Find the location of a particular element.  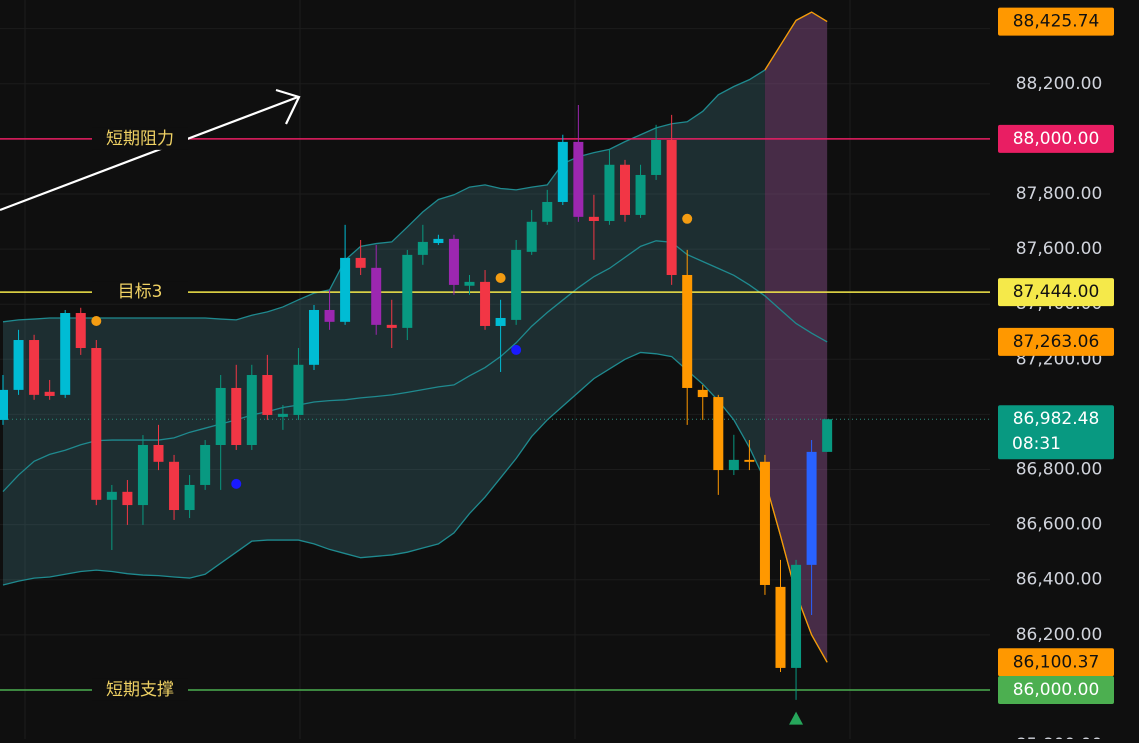

price-box-label: 88,425.74 is located at coordinates (1056, 22).